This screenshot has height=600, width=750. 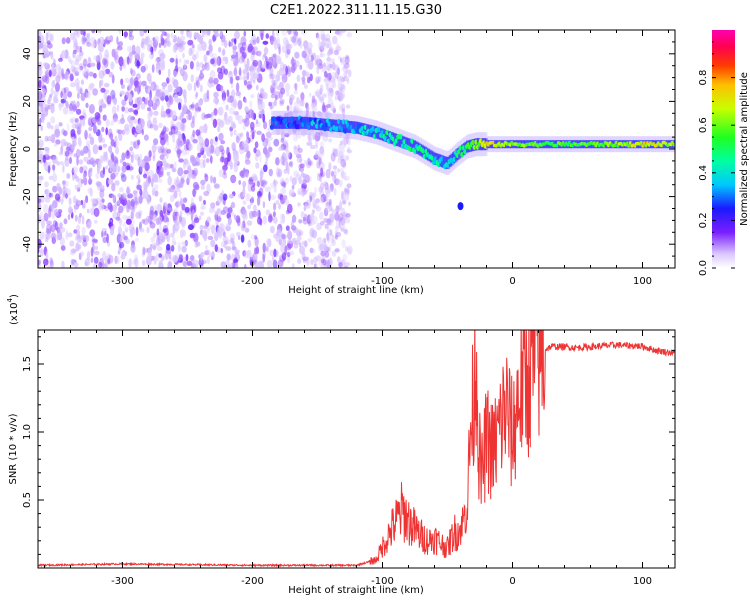 I want to click on spectrogram-y-tick-label: -20, so click(x=27, y=196).